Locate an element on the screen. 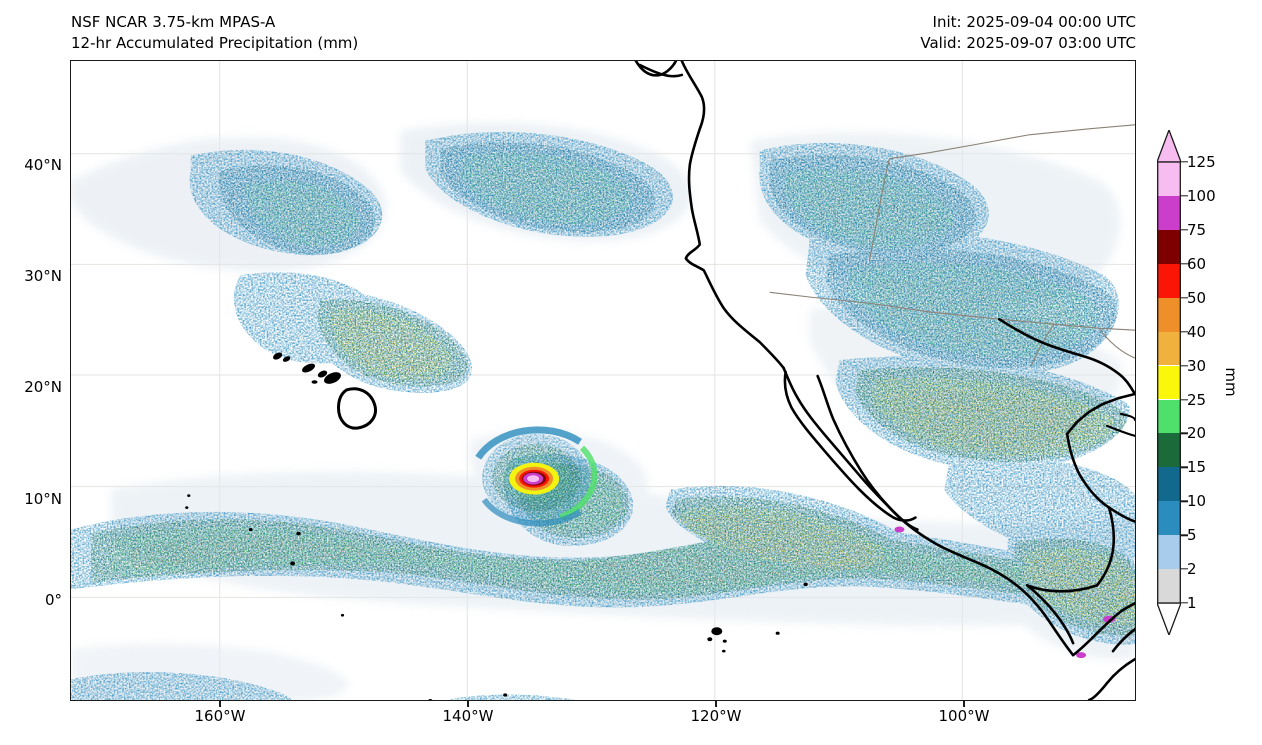  colorbar-under-arrow is located at coordinates (1169, 619).